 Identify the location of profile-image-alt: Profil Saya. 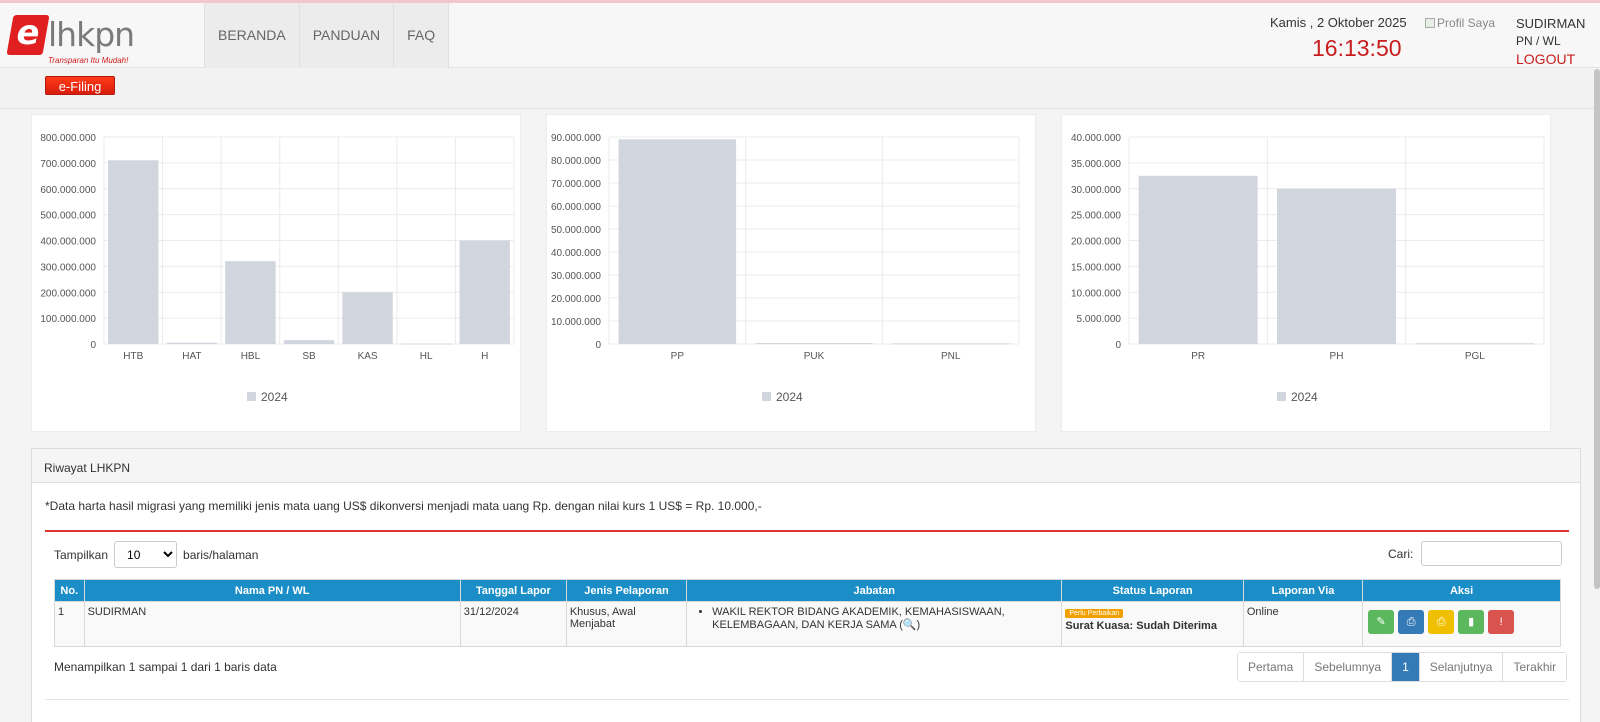
(1466, 23).